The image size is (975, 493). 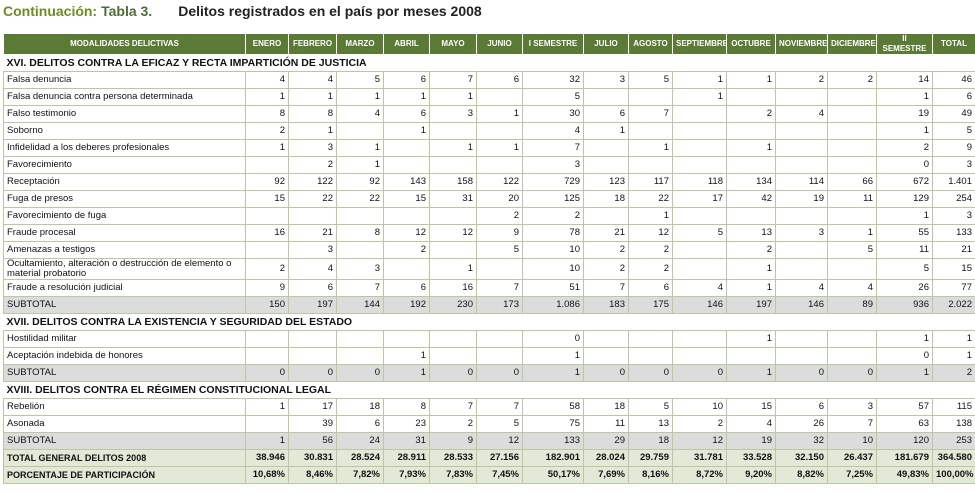 I want to click on cell: 58, so click(x=553, y=407).